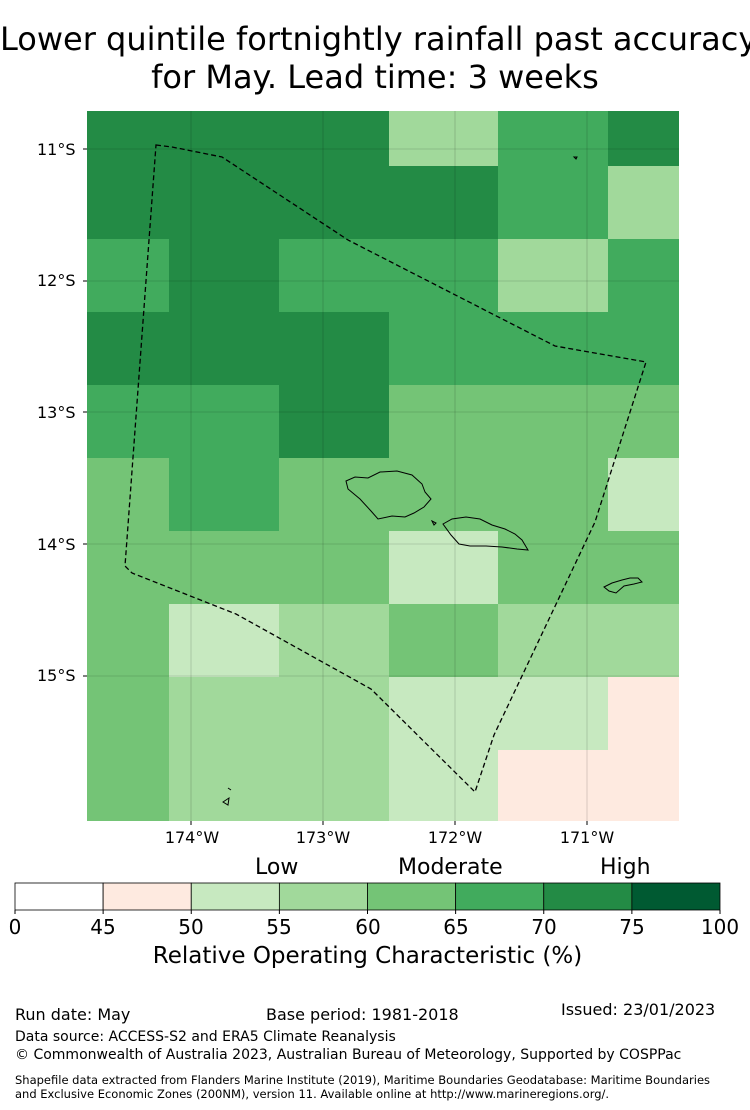 This screenshot has height=1110, width=750. What do you see at coordinates (367, 956) in the screenshot?
I see `colorbar-caption: Relative Operating Characteristic (%)` at bounding box center [367, 956].